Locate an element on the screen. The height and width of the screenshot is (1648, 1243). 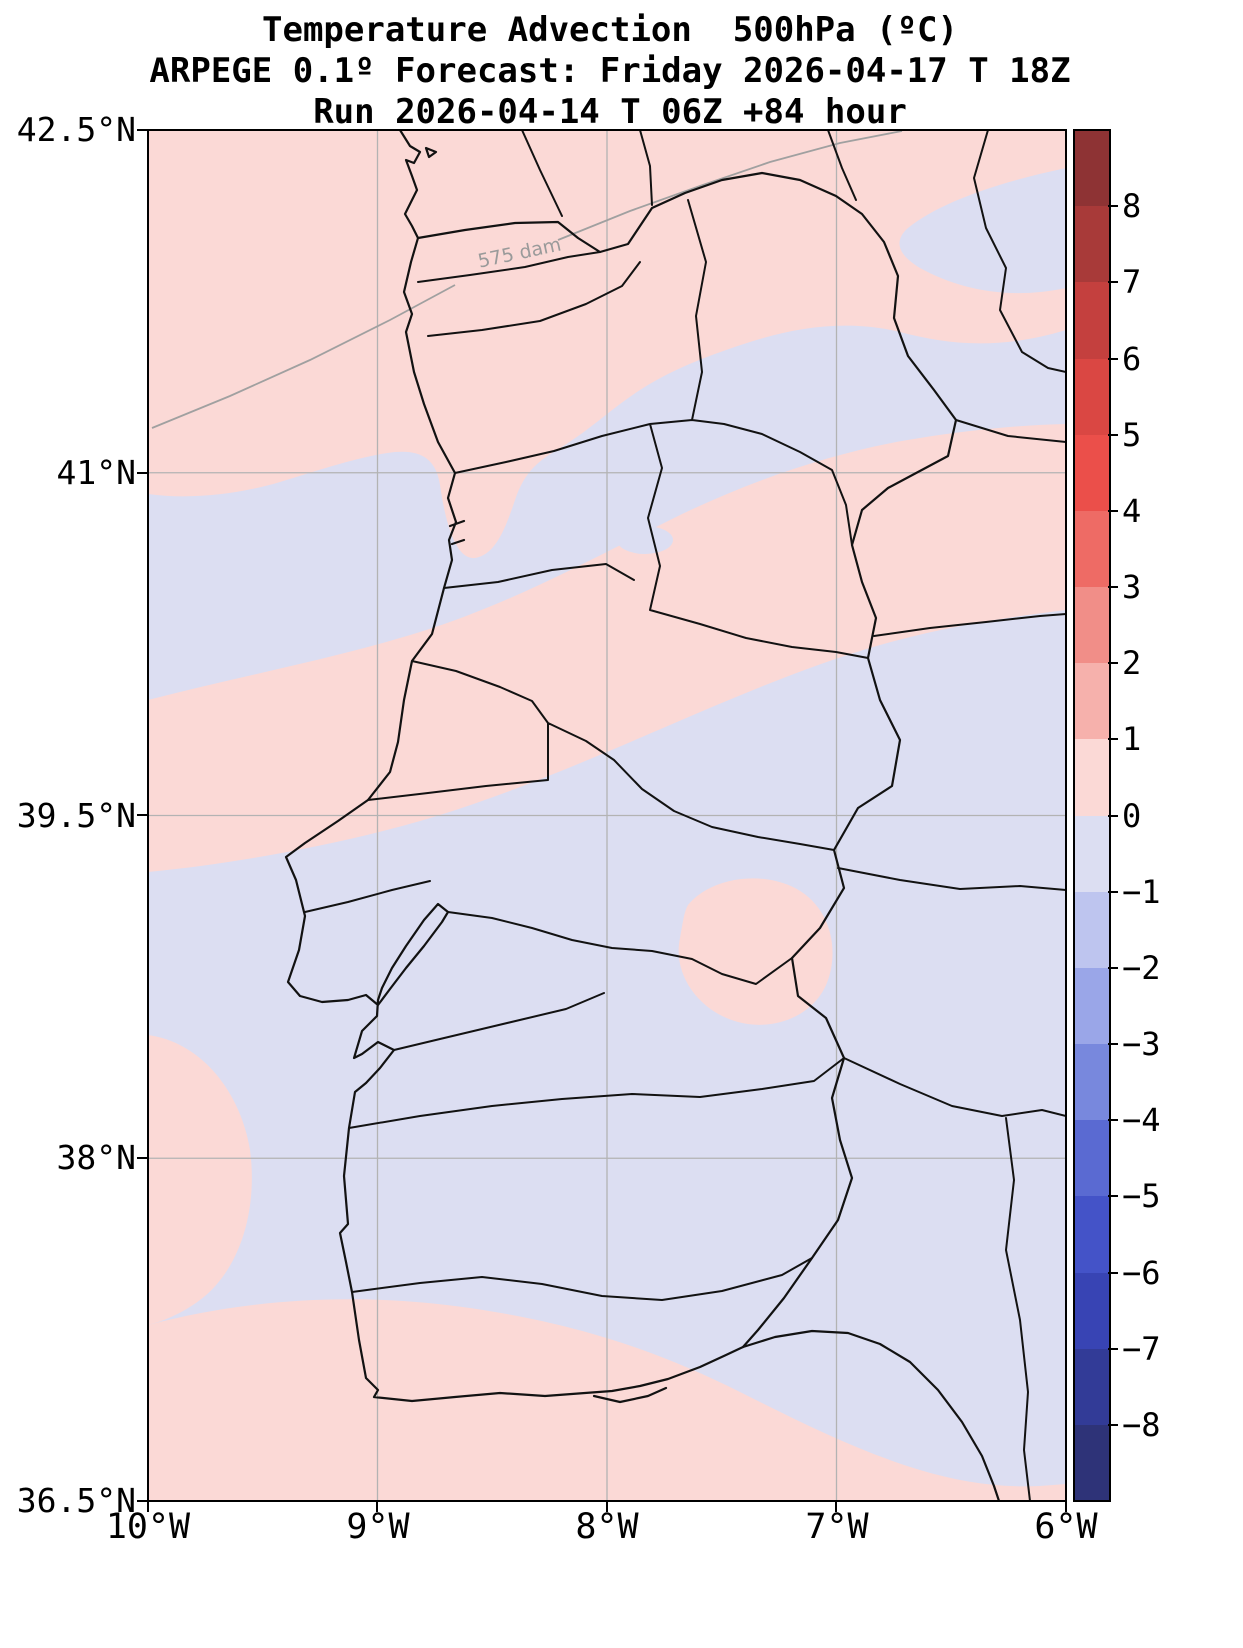
colorbar-tick-label: −8 is located at coordinates (1134, 1425).